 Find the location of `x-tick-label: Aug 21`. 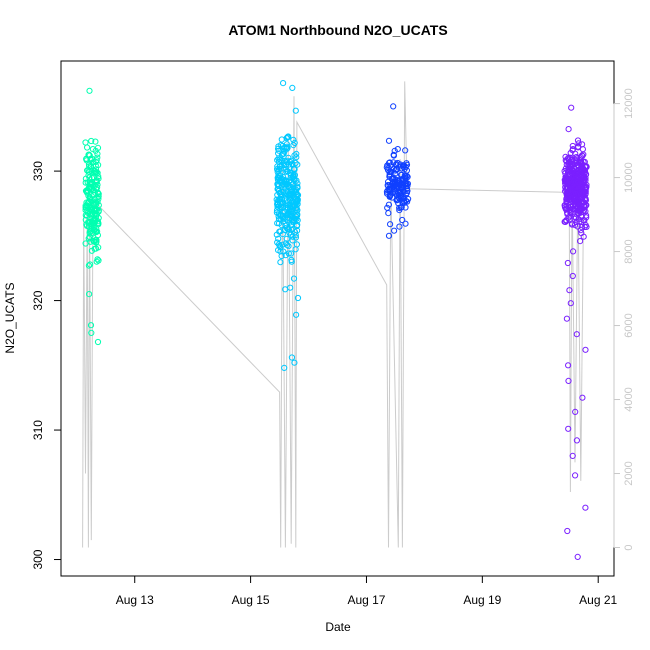

x-tick-label: Aug 21 is located at coordinates (598, 600).